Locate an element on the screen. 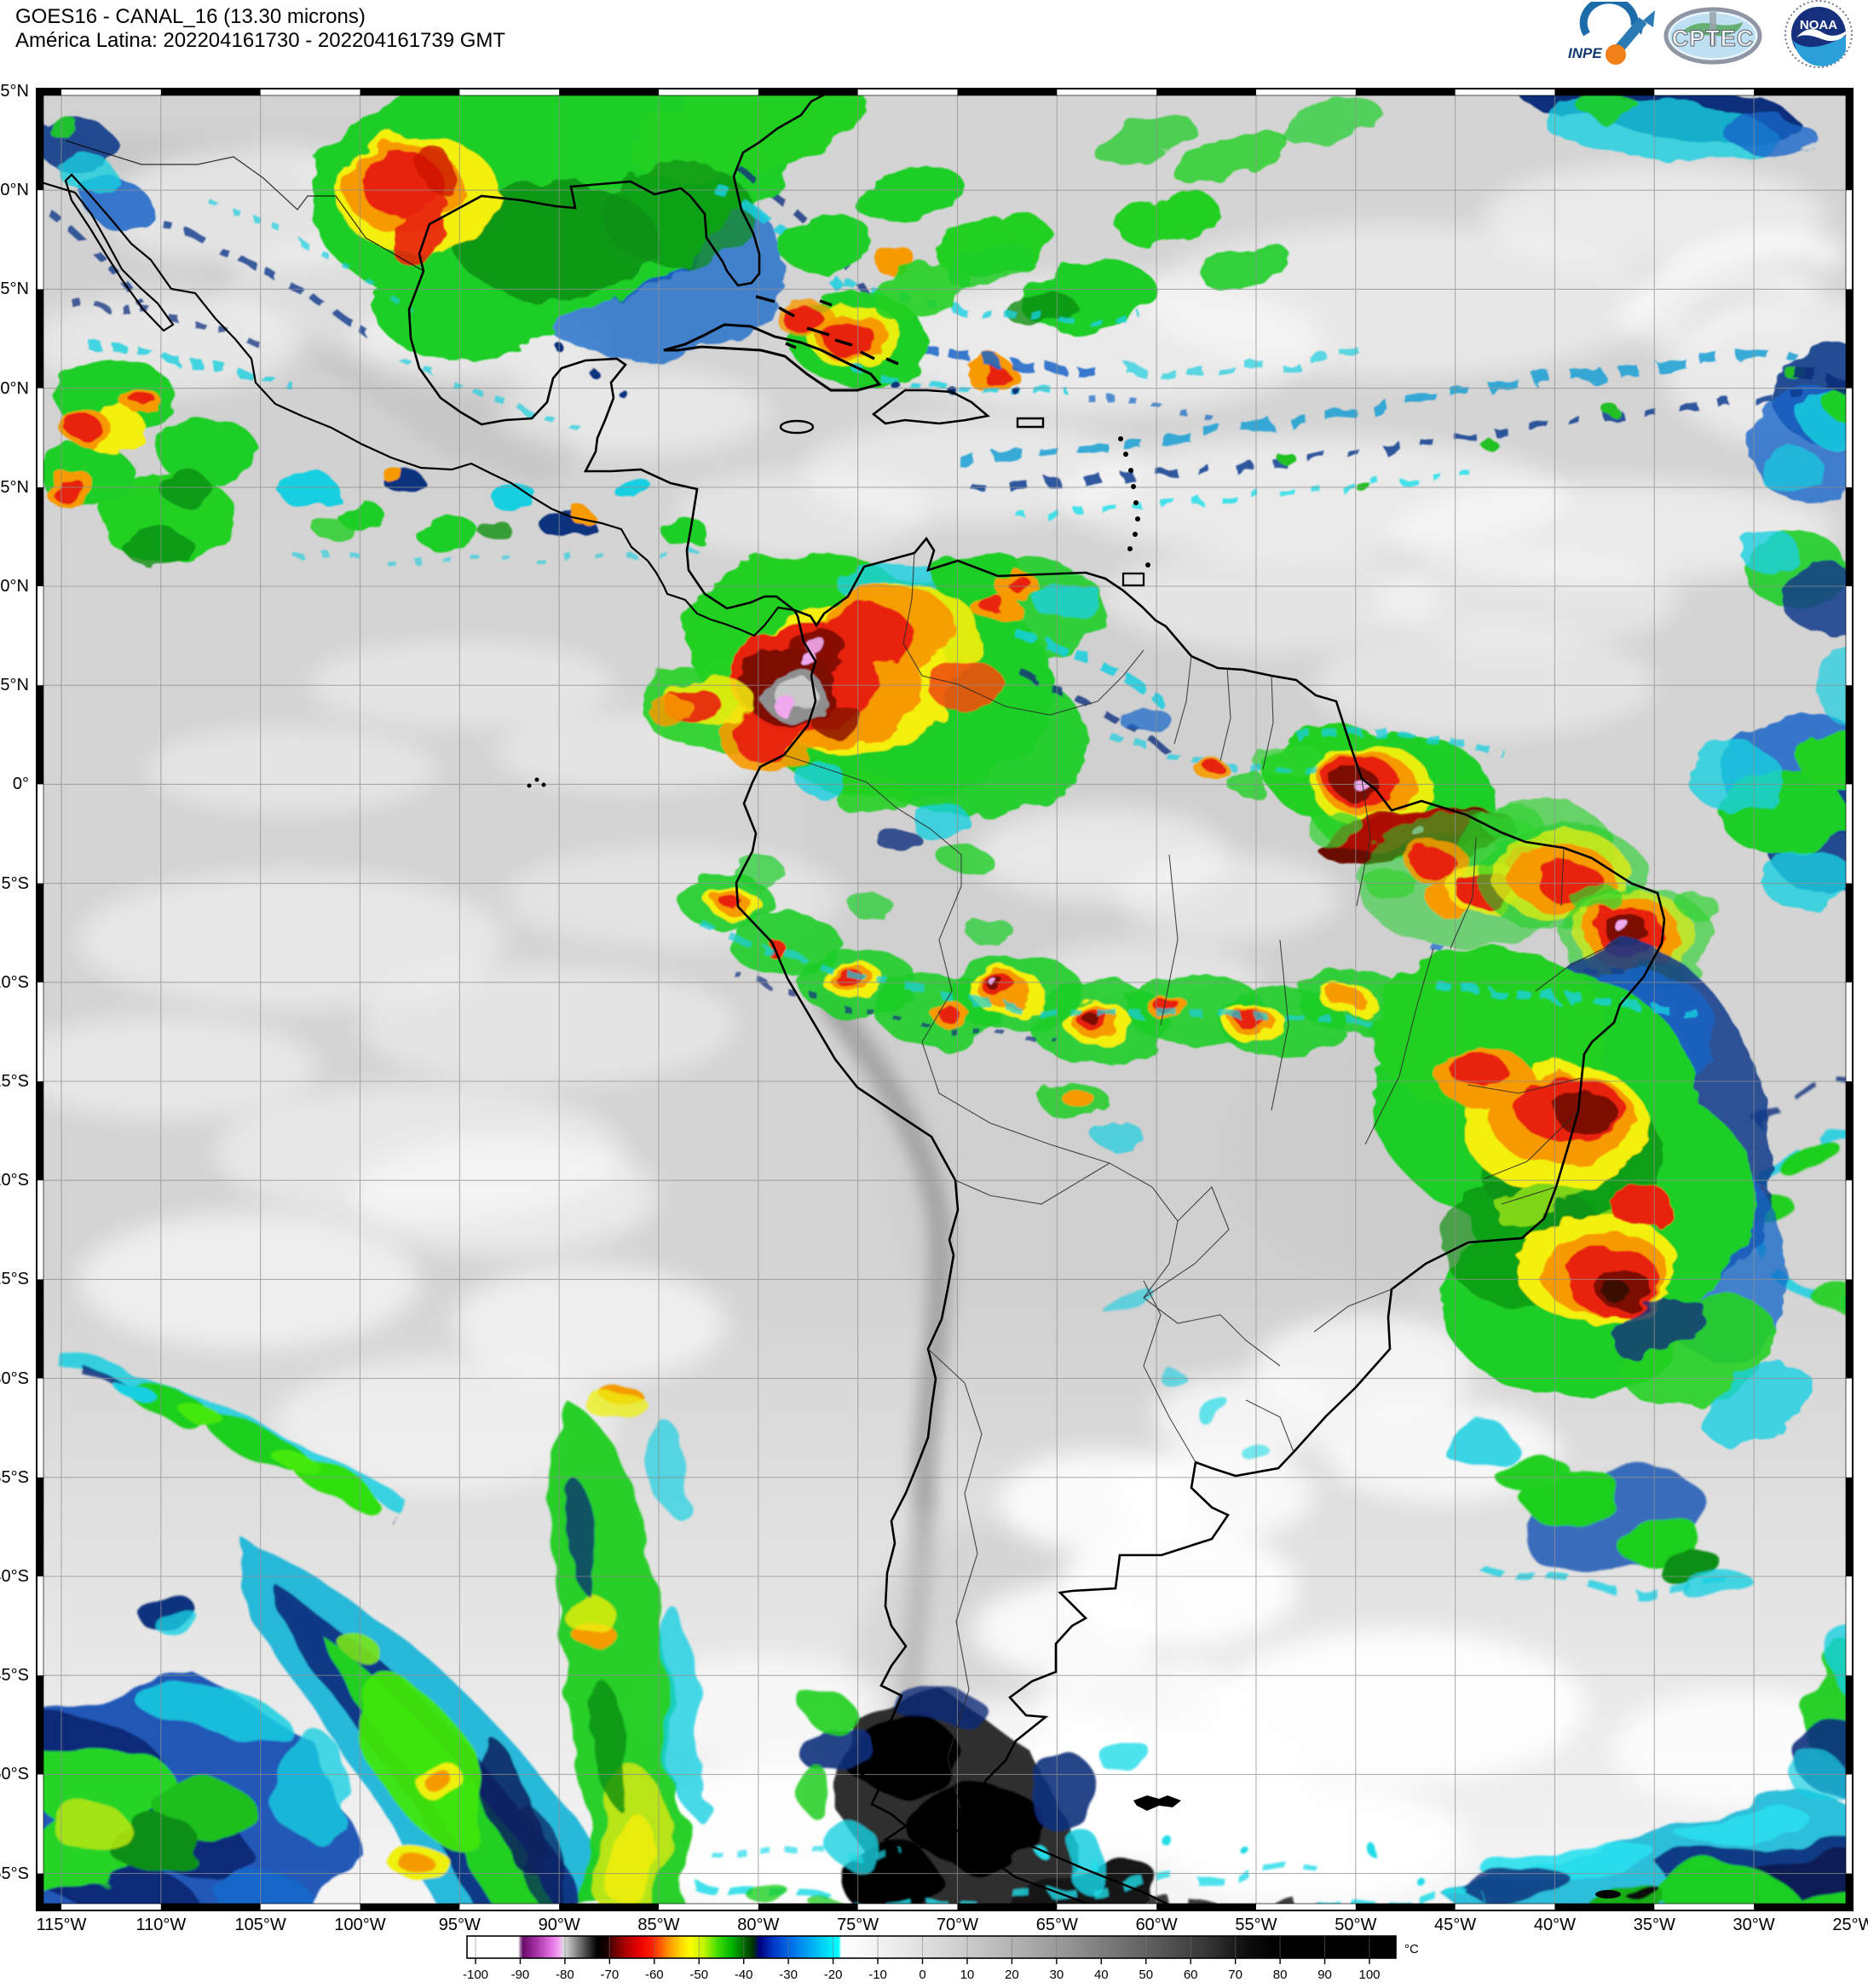 Image resolution: width=1868 pixels, height=1988 pixels. lon-label: 75°W is located at coordinates (858, 1925).